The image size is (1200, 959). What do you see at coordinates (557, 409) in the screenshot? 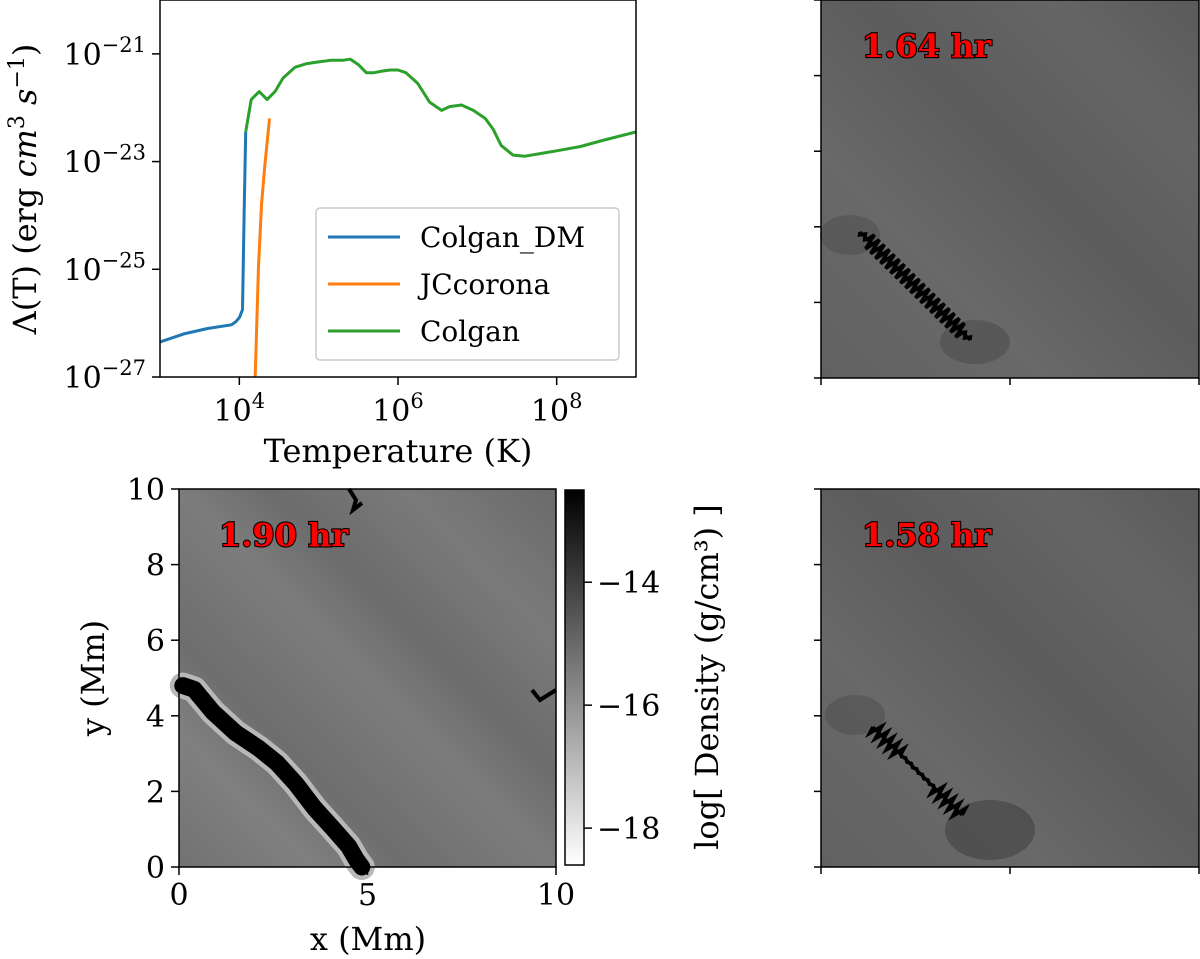
I see `x-tick-label: 10⁸` at bounding box center [557, 409].